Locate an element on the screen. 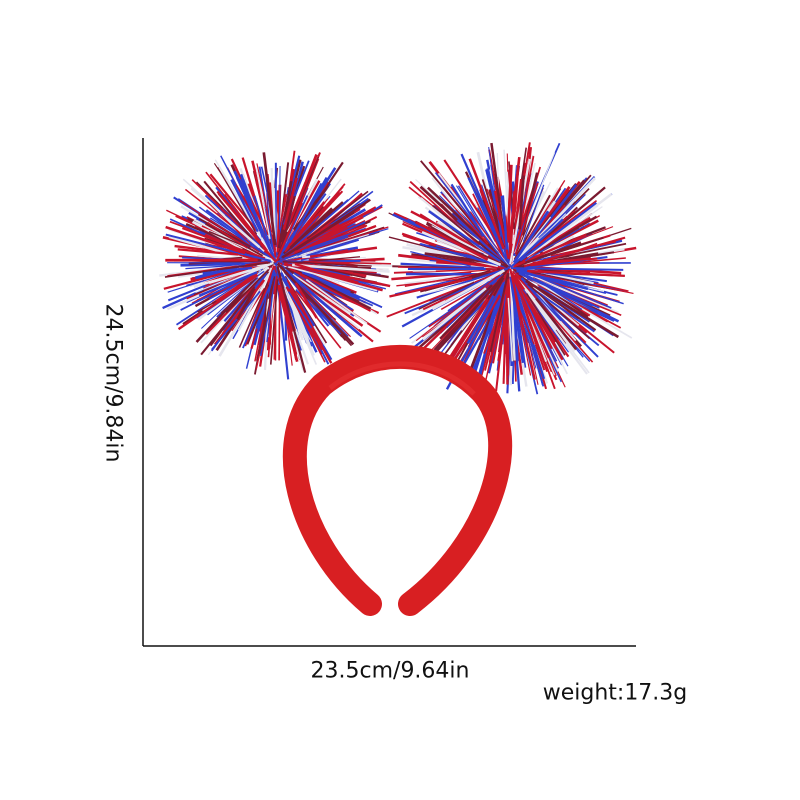 The height and width of the screenshot is (800, 800). weight-label: weight:17.3g is located at coordinates (615, 693).